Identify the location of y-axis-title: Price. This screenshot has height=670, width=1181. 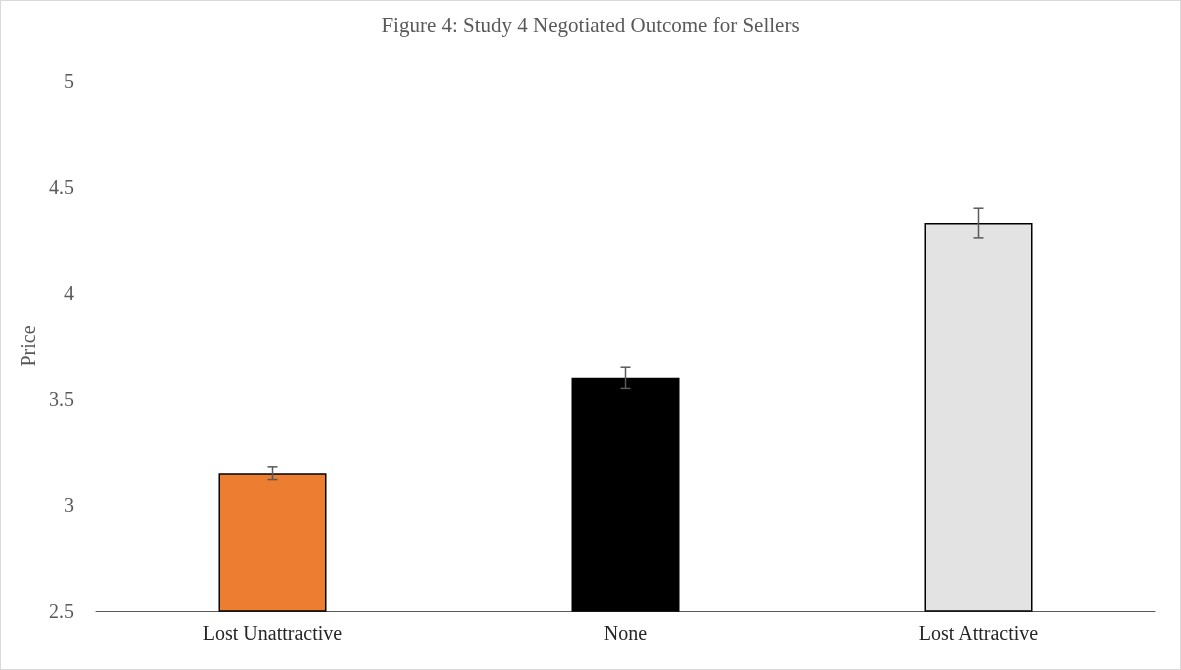
(28, 346).